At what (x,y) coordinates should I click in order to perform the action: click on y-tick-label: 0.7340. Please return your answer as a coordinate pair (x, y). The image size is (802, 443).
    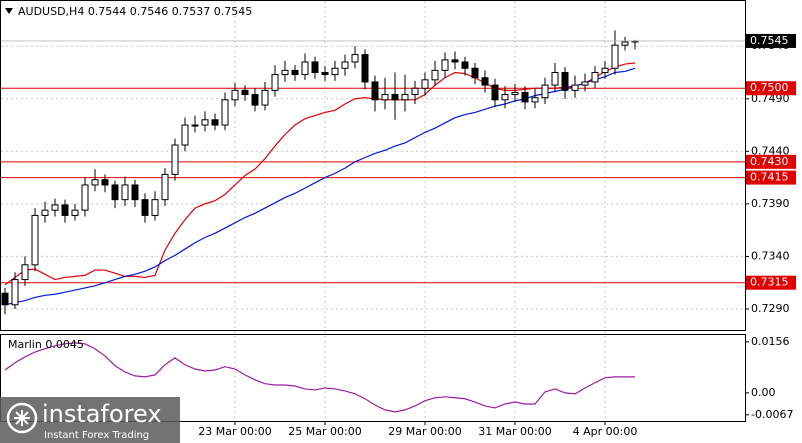
    Looking at the image, I should click on (770, 255).